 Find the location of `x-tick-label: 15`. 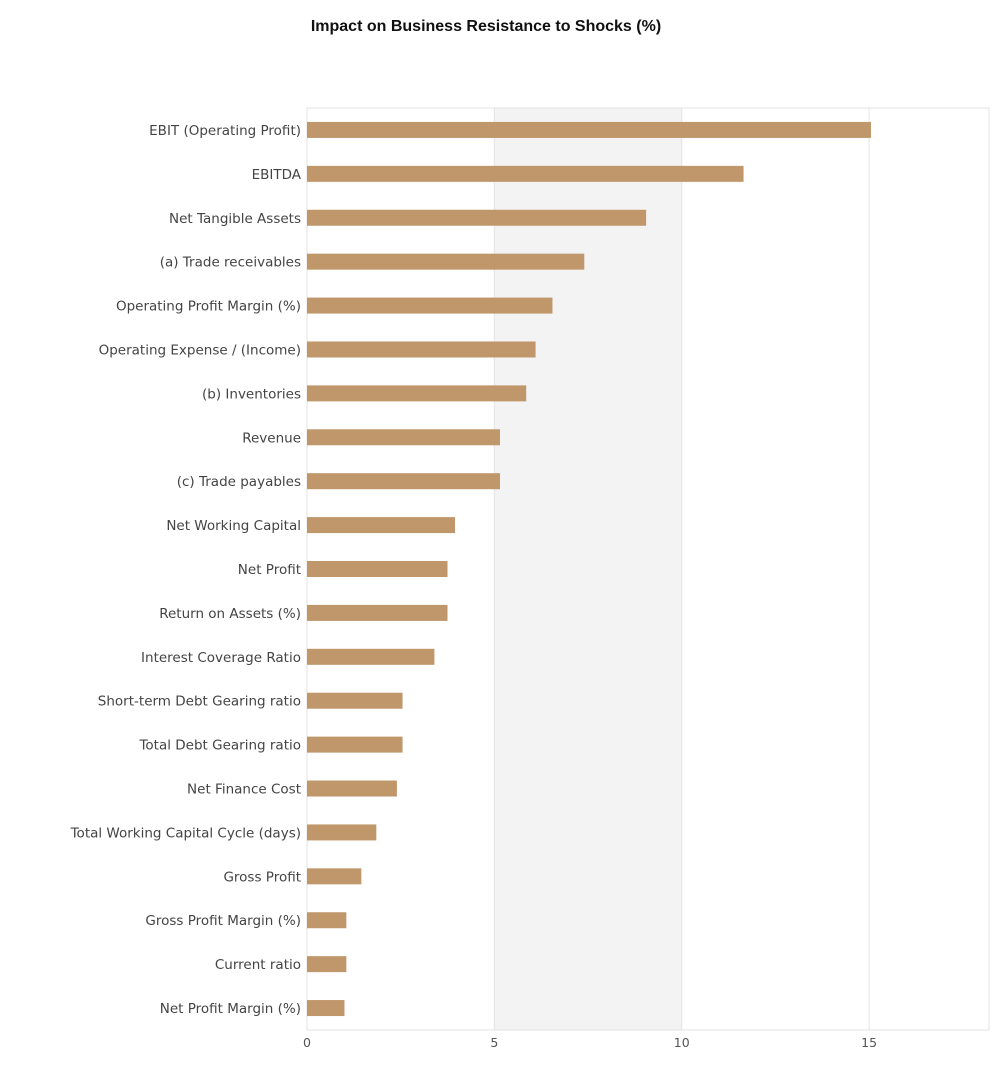

x-tick-label: 15 is located at coordinates (869, 1042).